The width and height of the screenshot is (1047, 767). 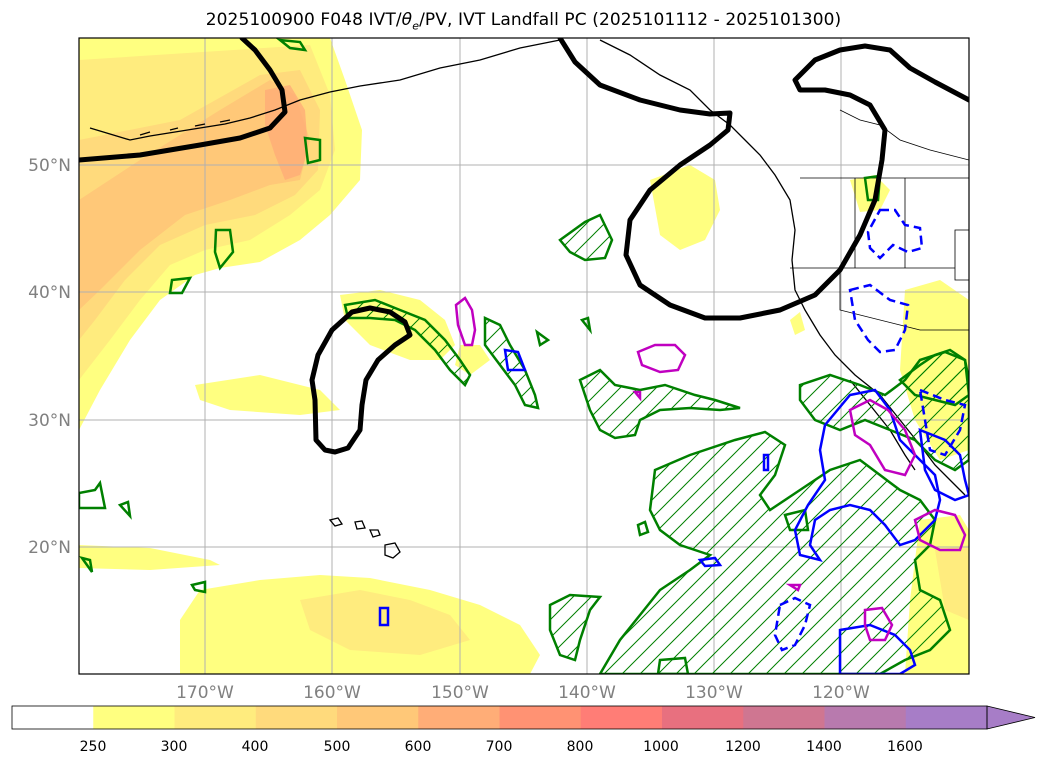 I want to click on colorbar-label-500: 500, so click(x=337, y=747).